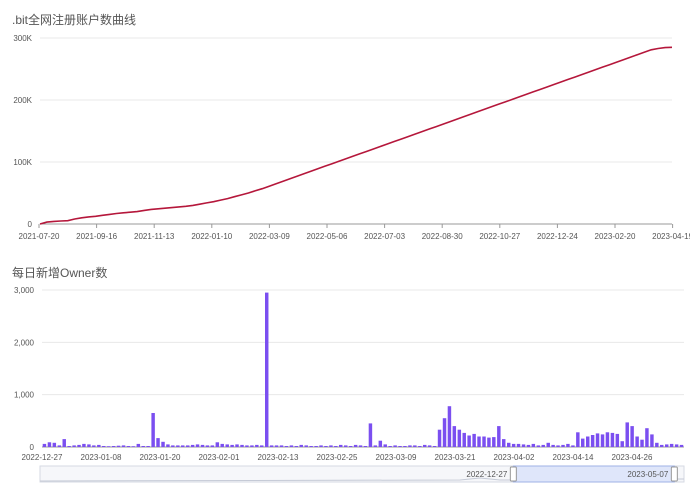  What do you see at coordinates (74, 20) in the screenshot?
I see `chart-title-accounts: .bit全网注册账户数曲线` at bounding box center [74, 20].